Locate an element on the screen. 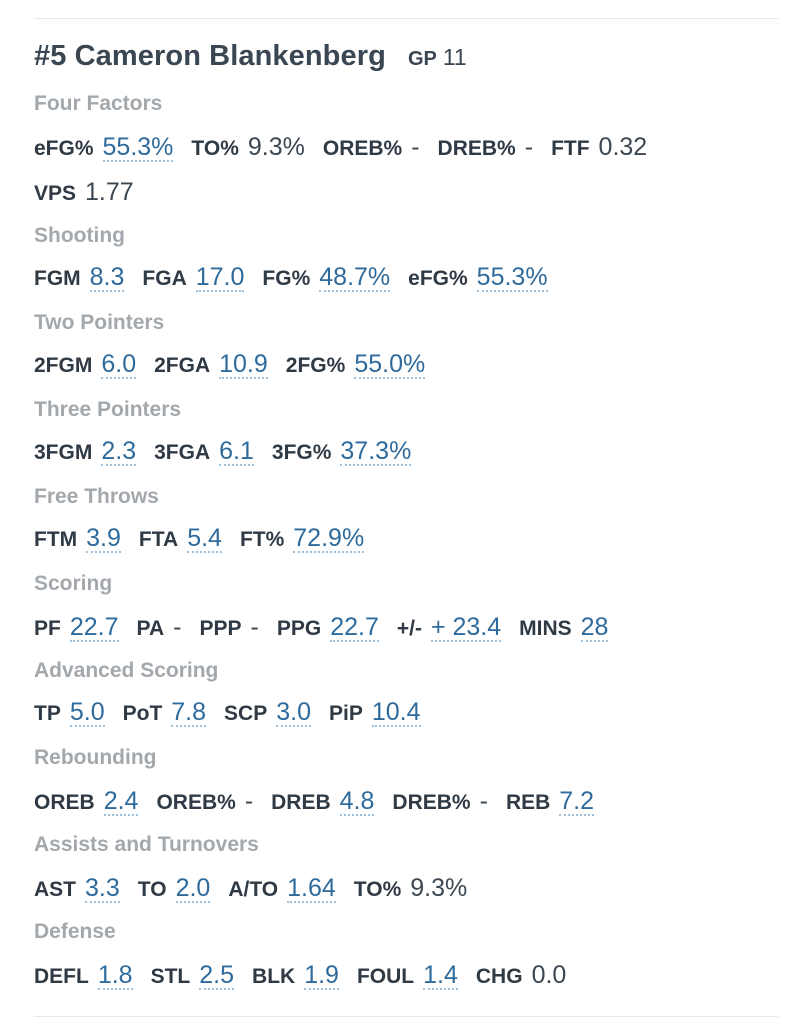 The height and width of the screenshot is (1024, 812). section-title: Defense is located at coordinates (75, 931).